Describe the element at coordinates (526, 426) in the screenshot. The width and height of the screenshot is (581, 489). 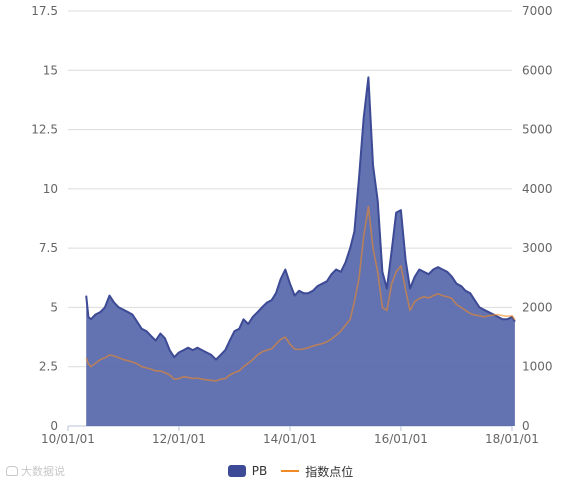
I see `y-right-tick-label: 0` at that location.